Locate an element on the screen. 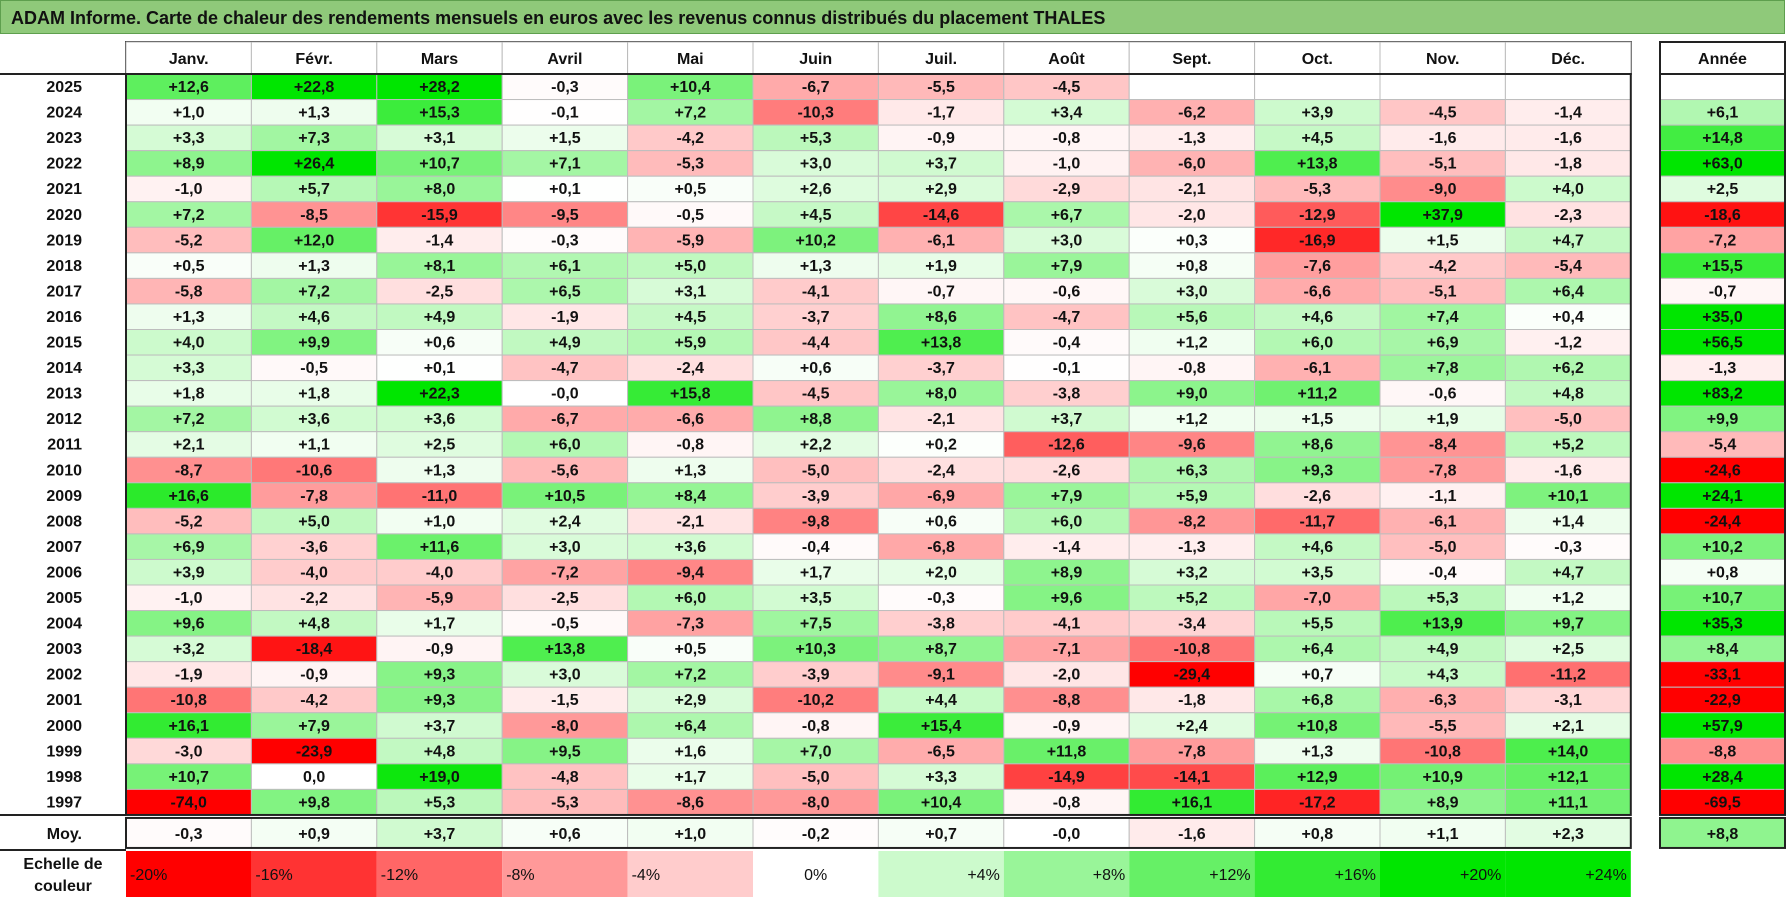 This screenshot has width=1787, height=912. average-value: -0,2 is located at coordinates (816, 834).